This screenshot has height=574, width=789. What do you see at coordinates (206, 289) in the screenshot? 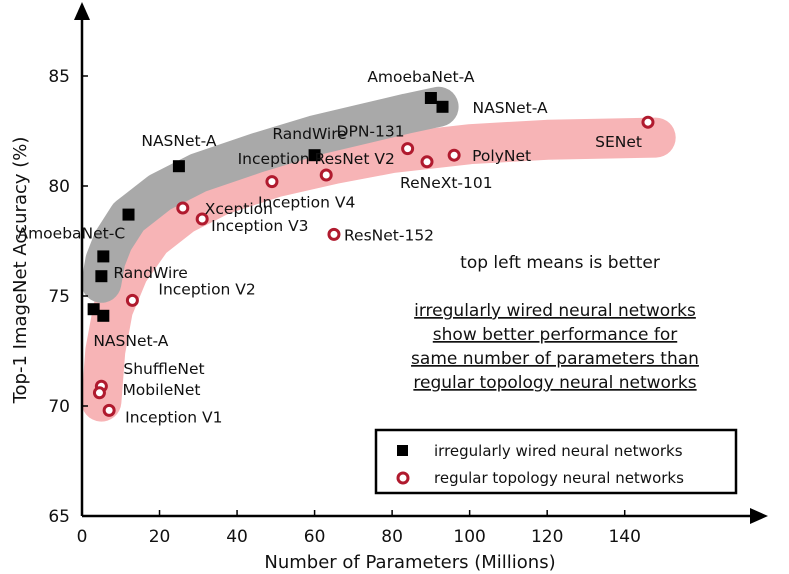
I see `regular-point-label: Inception V2` at bounding box center [206, 289].